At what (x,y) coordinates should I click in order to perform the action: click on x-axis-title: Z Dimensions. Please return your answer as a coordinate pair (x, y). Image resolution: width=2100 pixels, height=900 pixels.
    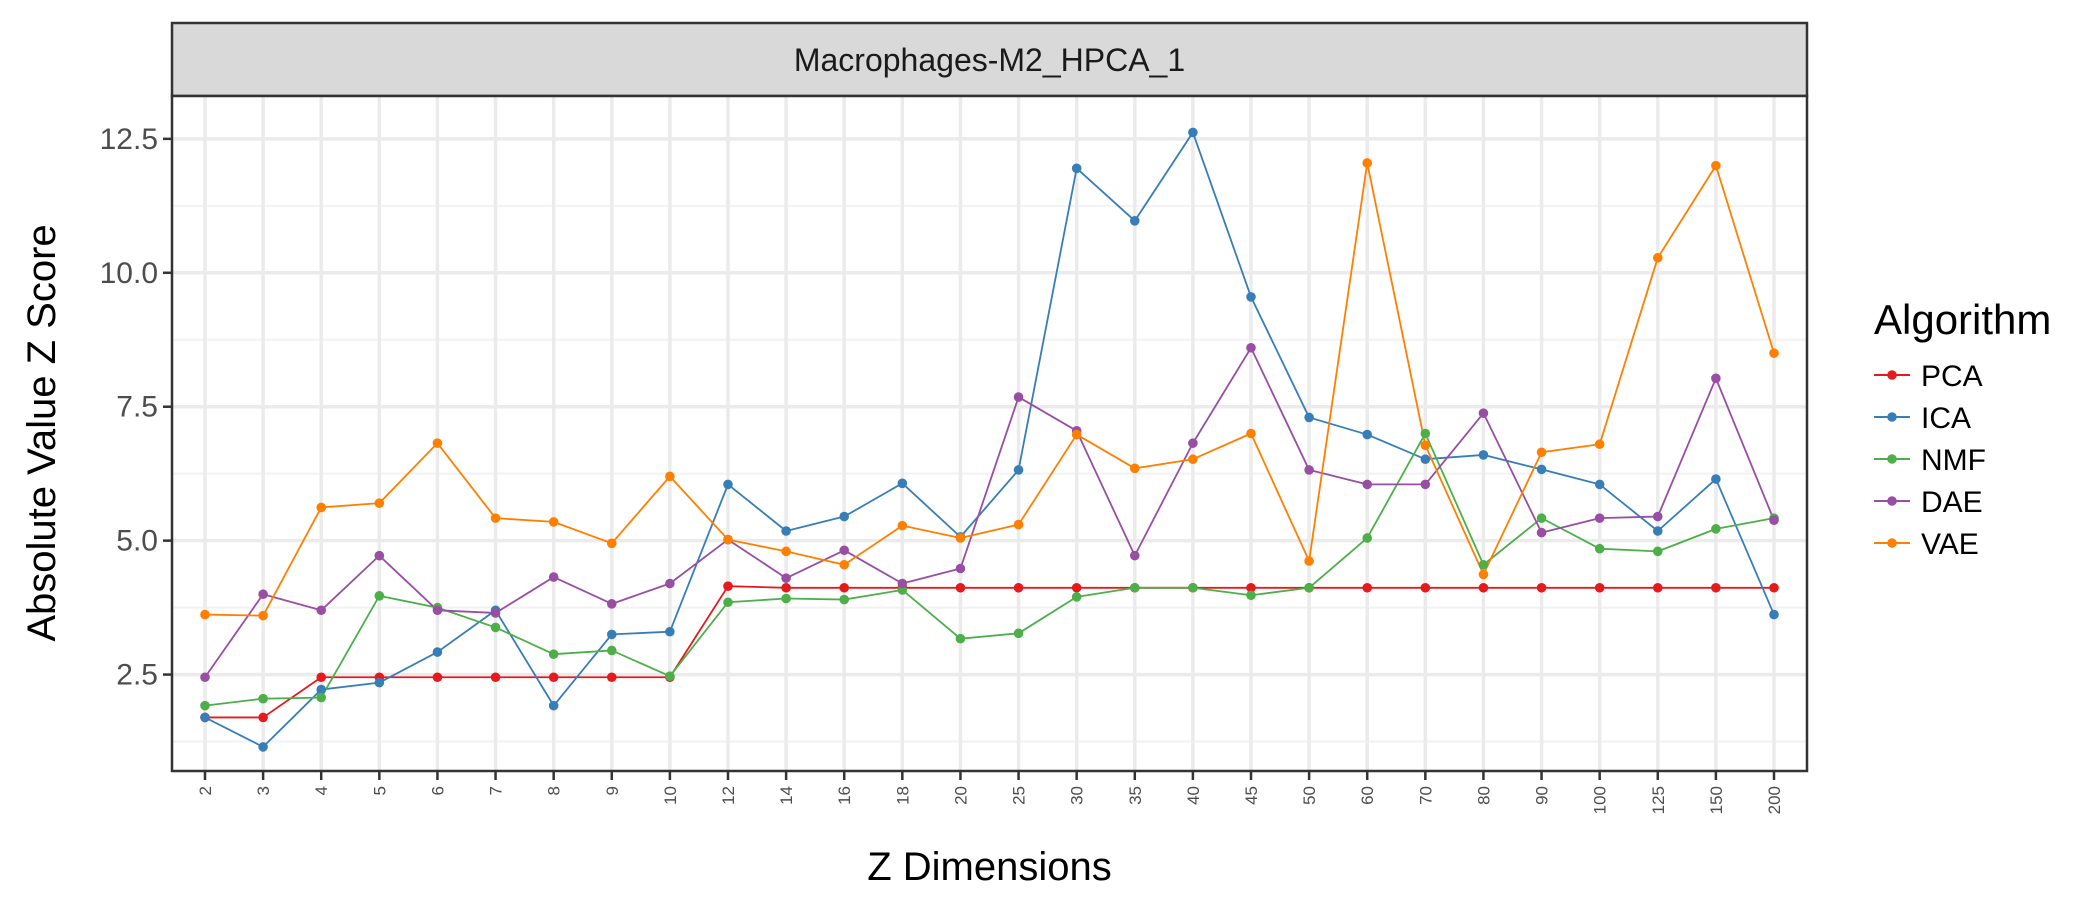
    Looking at the image, I should click on (989, 867).